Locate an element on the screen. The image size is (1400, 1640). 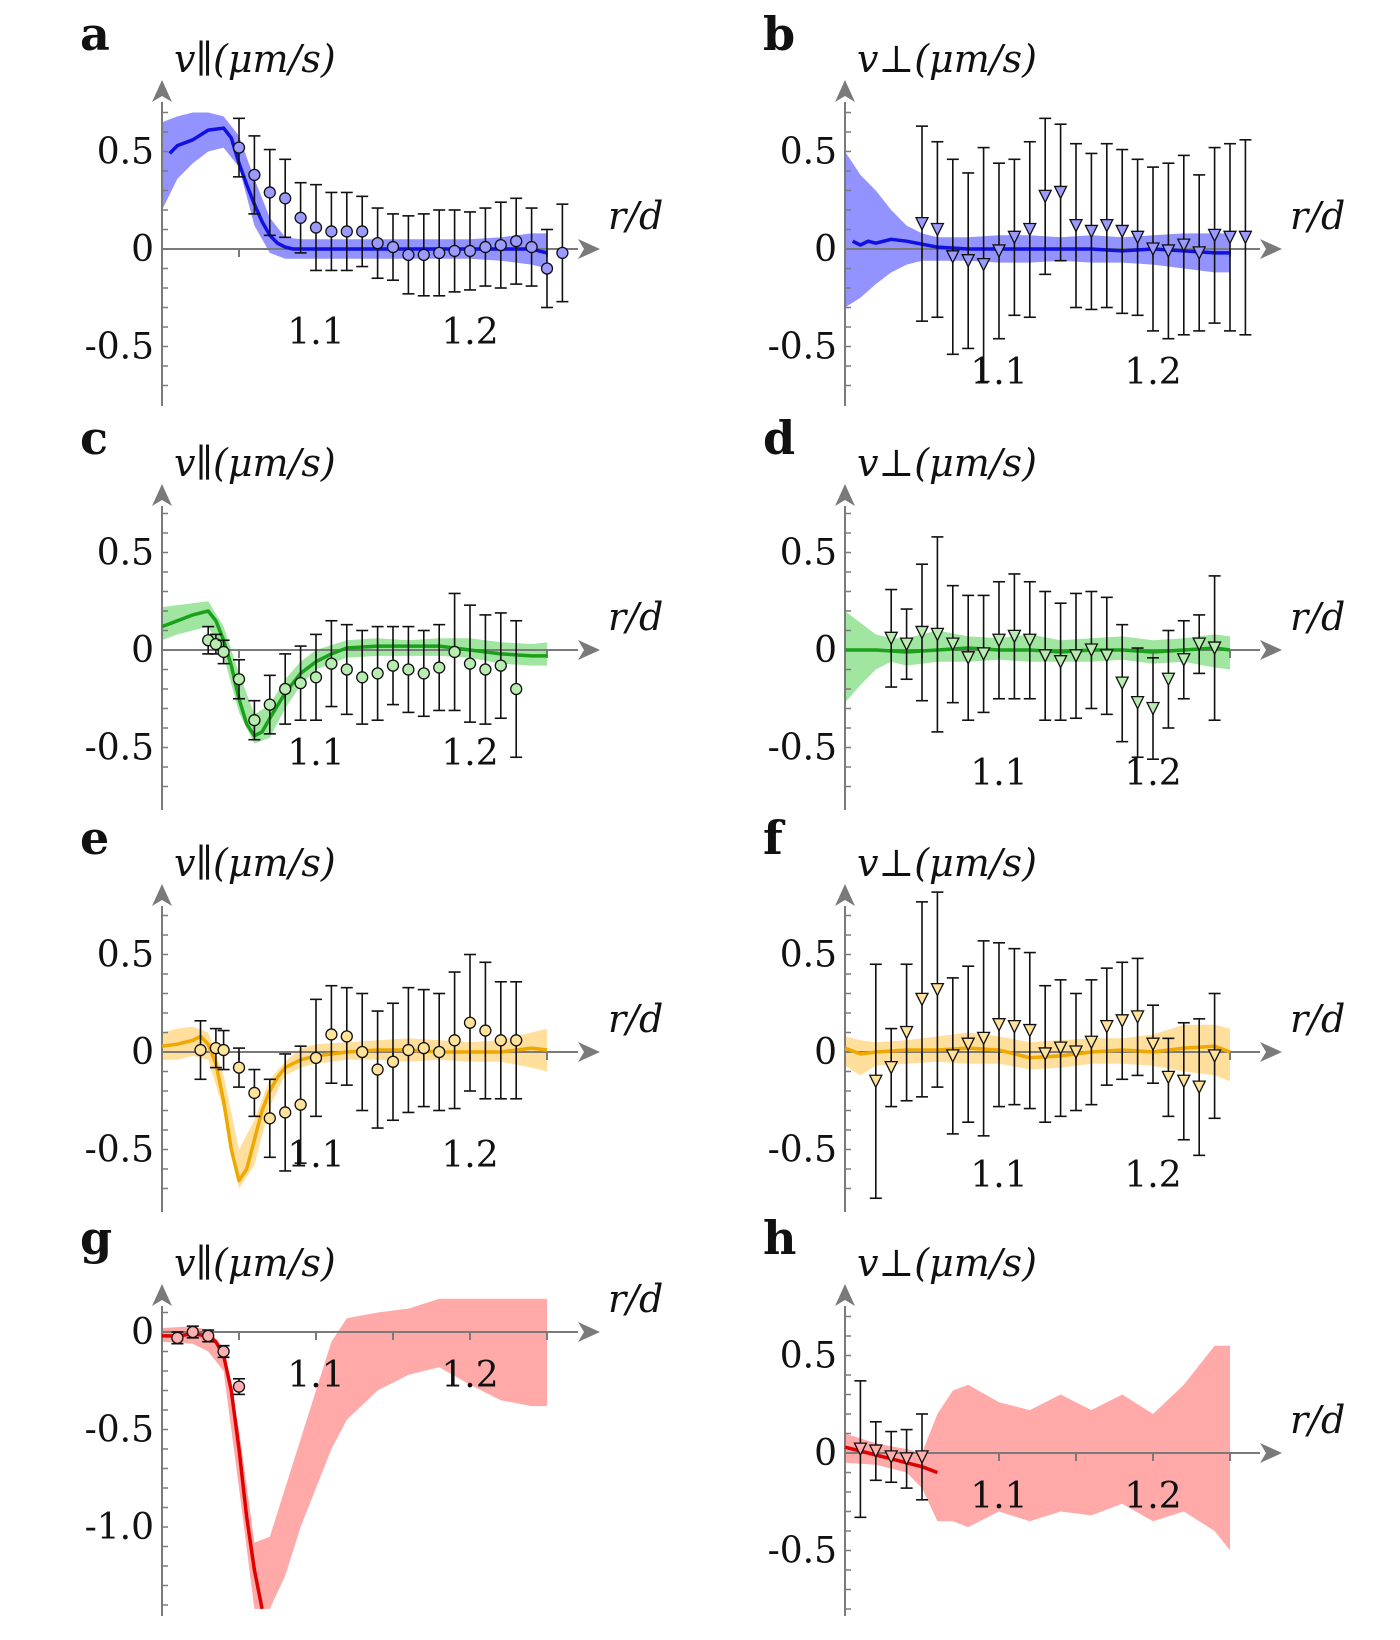
panel-d: 0.50-0.51.1 1.2v⊥(μm/s)r/dd is located at coordinates (1054, 610).